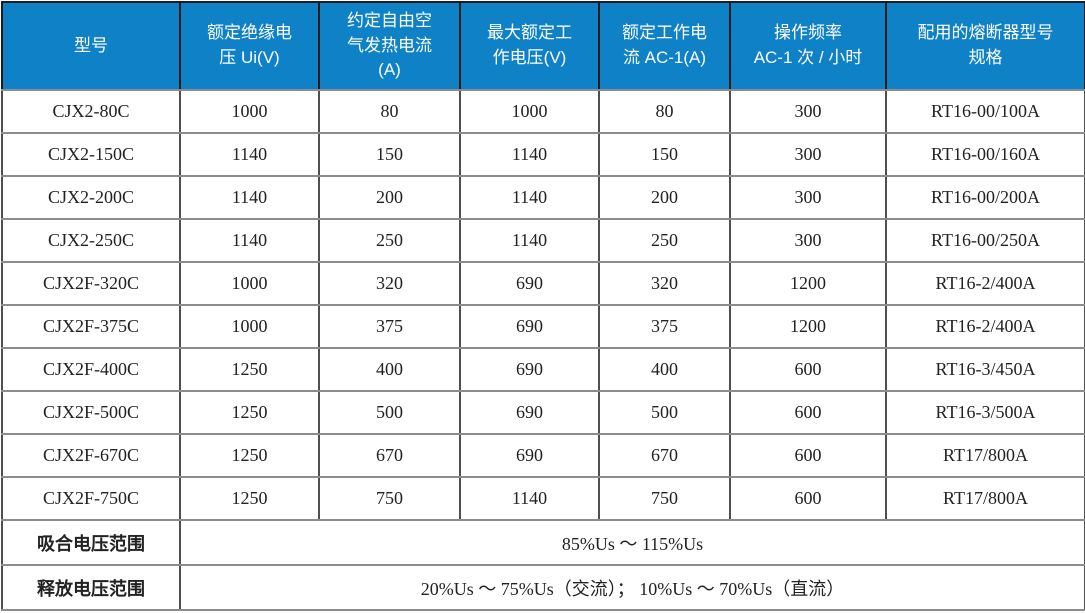  I want to click on table-row: CJX2-150C 1140 150 1140 150 300 RT16-00/160A, so click(543, 154).